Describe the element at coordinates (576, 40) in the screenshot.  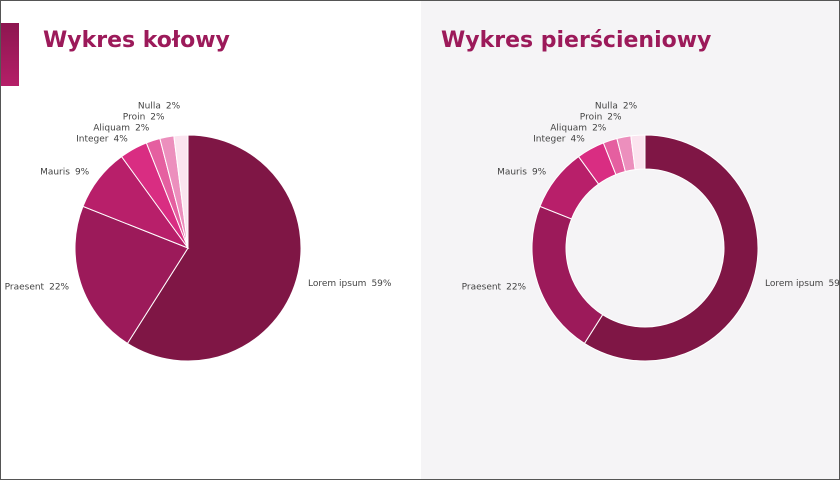
I see `chart-title: Wykres pierścieniowy` at that location.